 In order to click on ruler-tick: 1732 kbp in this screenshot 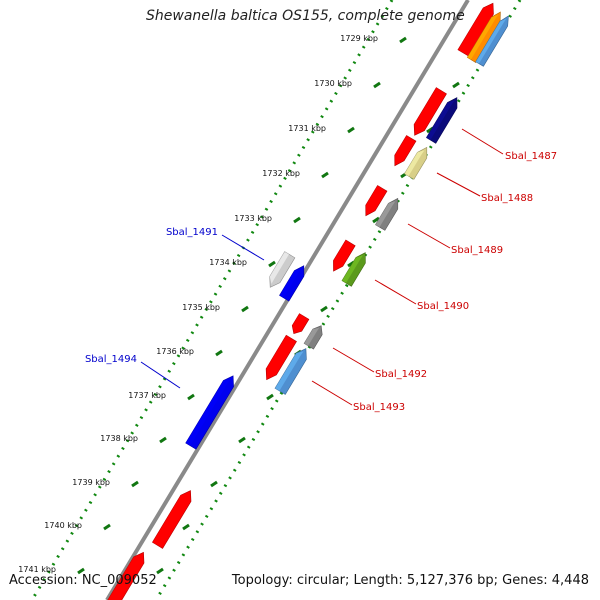, I will do `click(335, 174)`.